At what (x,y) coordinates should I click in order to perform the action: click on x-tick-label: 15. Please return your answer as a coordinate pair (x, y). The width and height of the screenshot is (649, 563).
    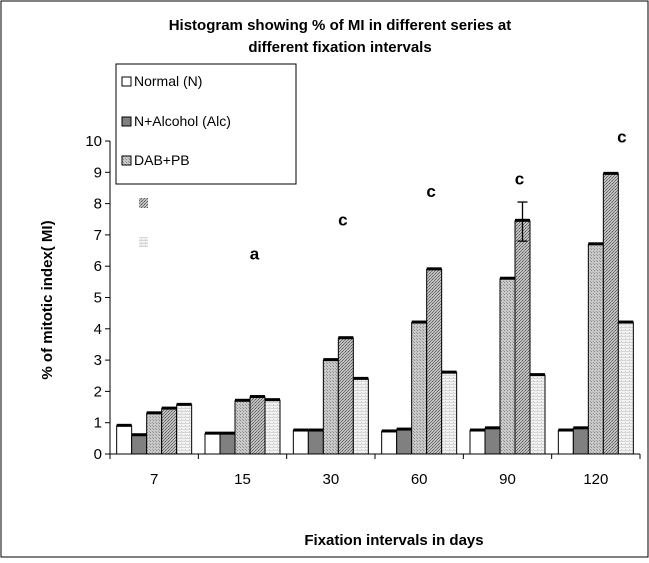
    Looking at the image, I should click on (242, 479).